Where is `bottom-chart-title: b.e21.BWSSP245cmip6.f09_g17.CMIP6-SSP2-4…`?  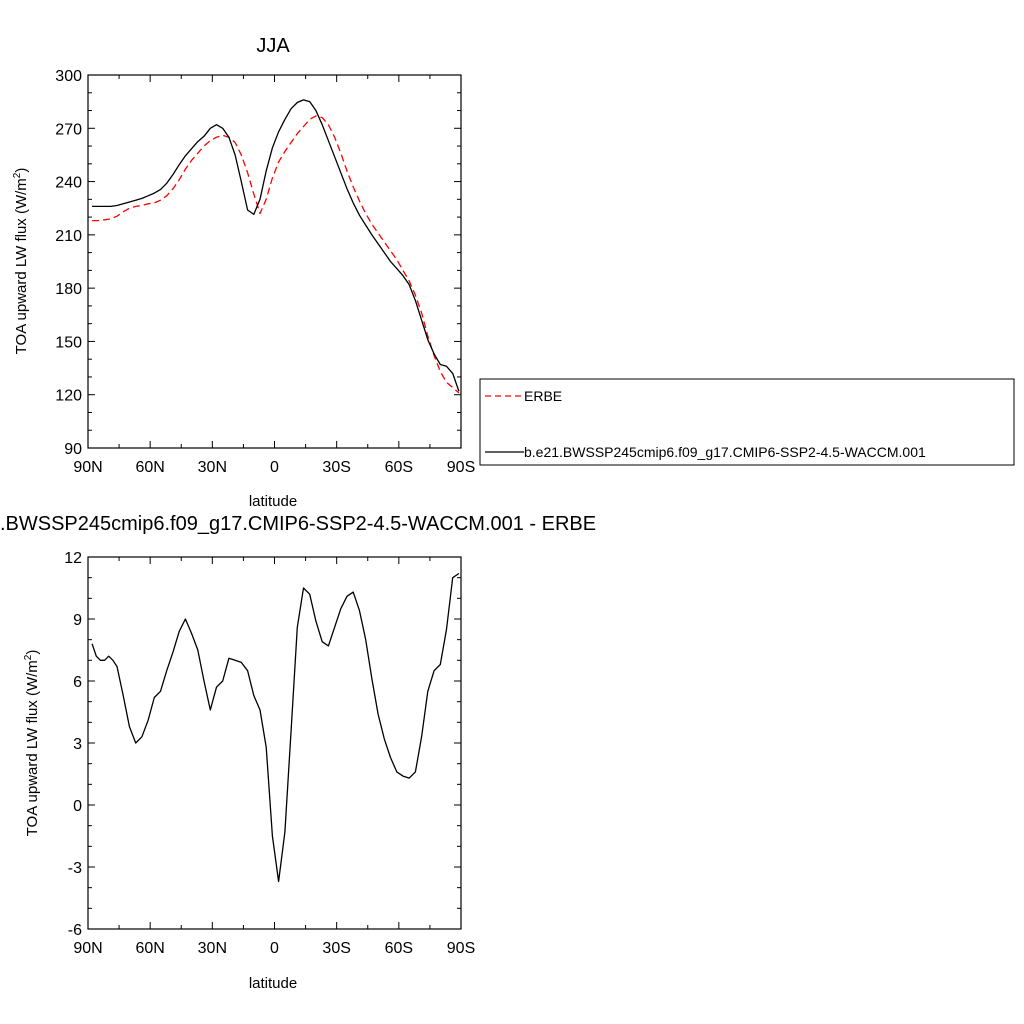 bottom-chart-title: b.e21.BWSSP245cmip6.f09_g17.CMIP6-SSP2-4… is located at coordinates (298, 524).